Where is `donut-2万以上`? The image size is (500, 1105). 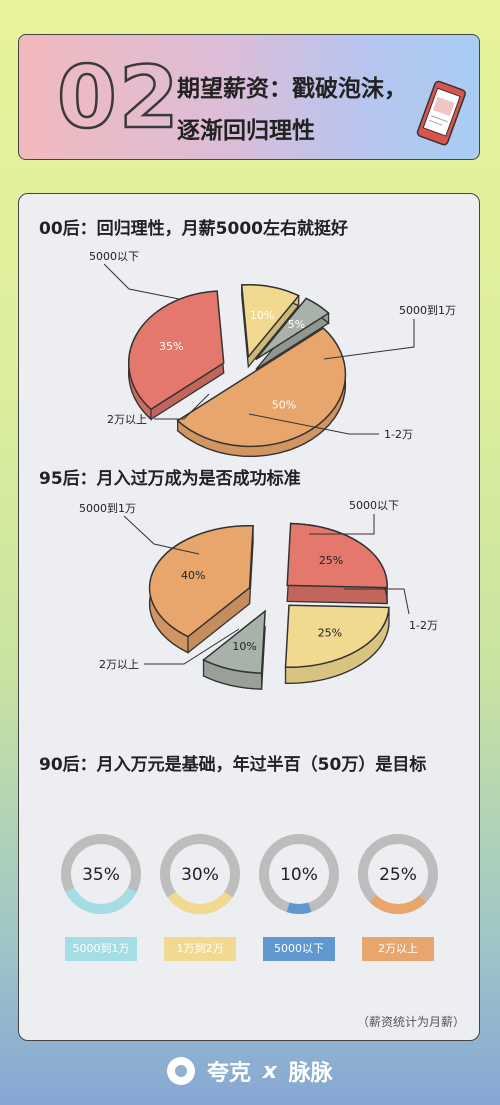 donut-2万以上 is located at coordinates (398, 874).